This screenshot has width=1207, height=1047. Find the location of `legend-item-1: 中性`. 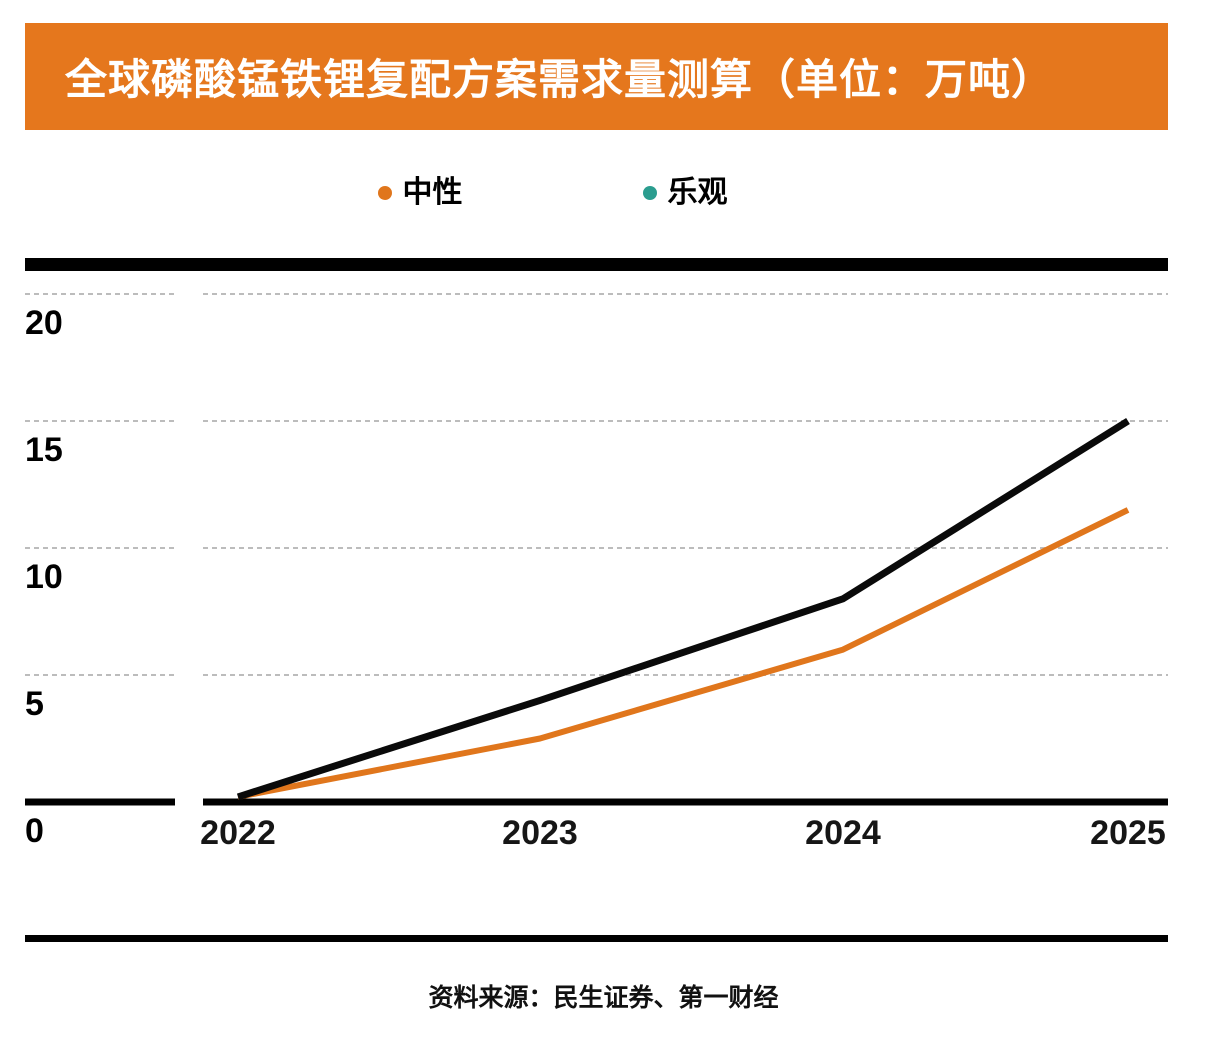

legend-item-1: 中性 is located at coordinates (420, 192).